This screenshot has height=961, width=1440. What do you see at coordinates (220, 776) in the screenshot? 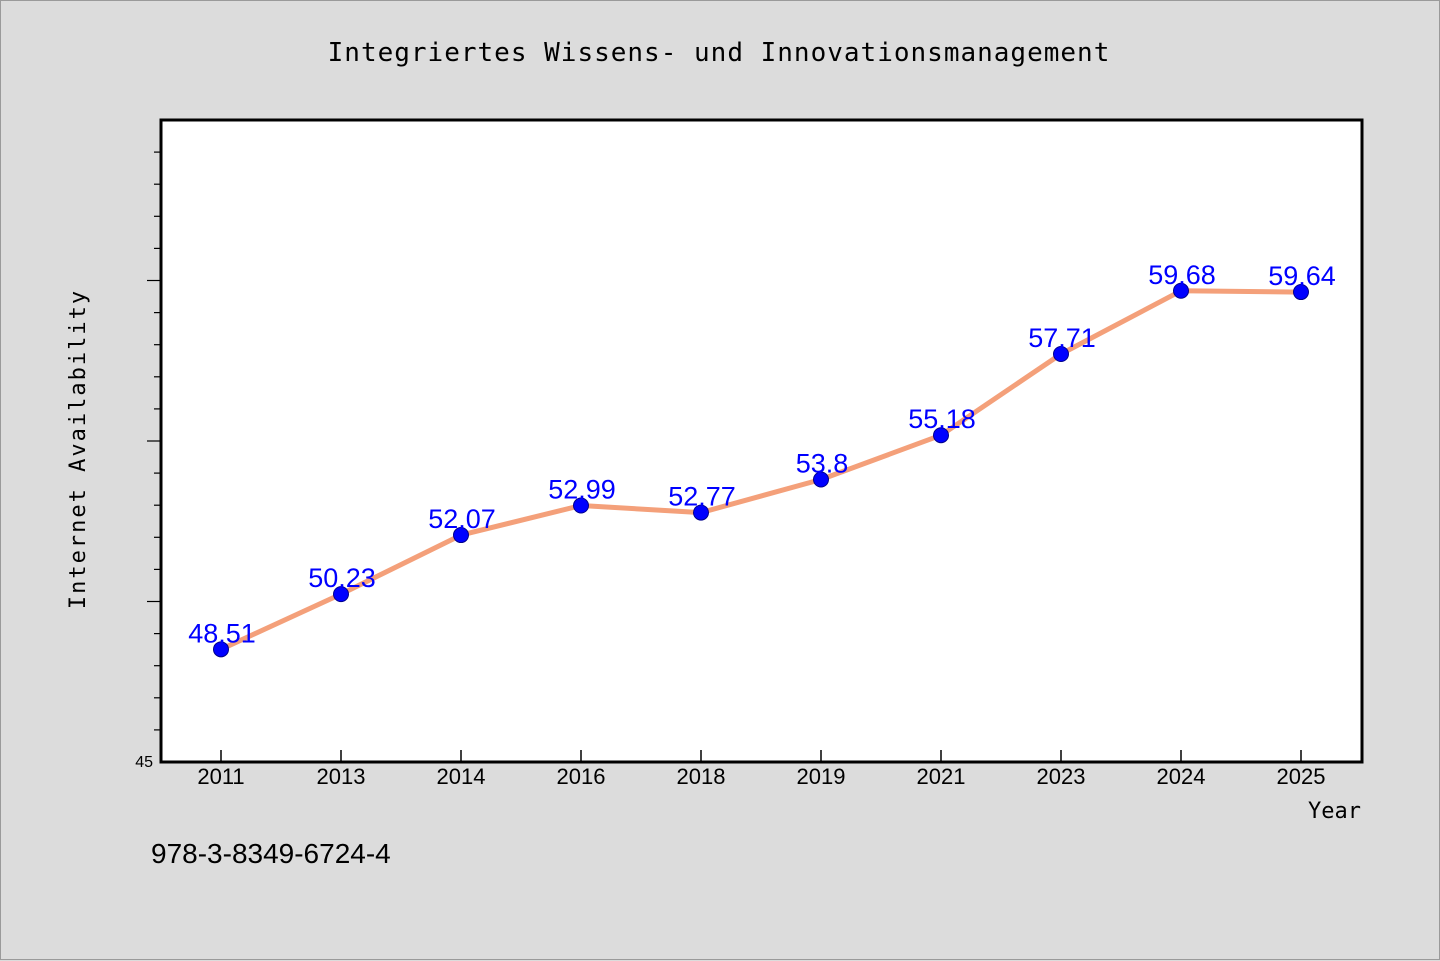
I see `x-tick-label: 2011` at bounding box center [220, 776].